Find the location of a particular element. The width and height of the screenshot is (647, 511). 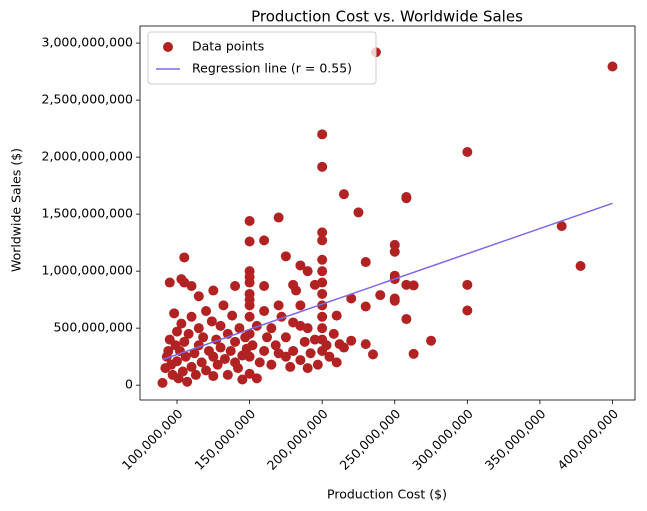

x-tick-label: 400,000,000 is located at coordinates (587, 439).